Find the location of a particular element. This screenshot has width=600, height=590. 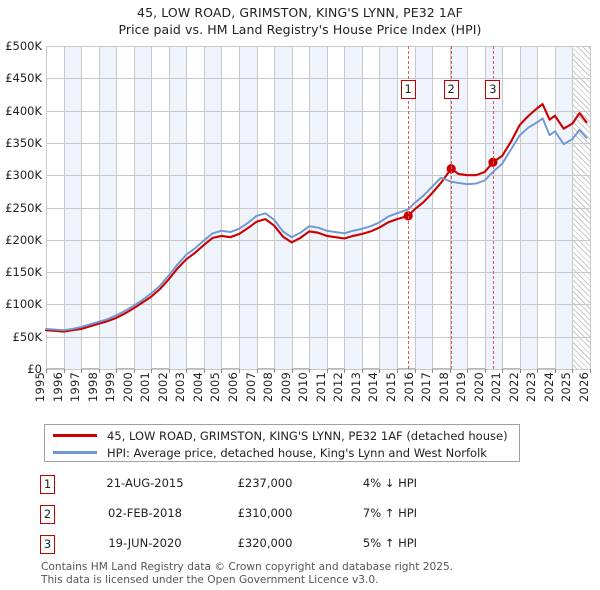

x-axis-tick-label: 1997 is located at coordinates (75, 387).